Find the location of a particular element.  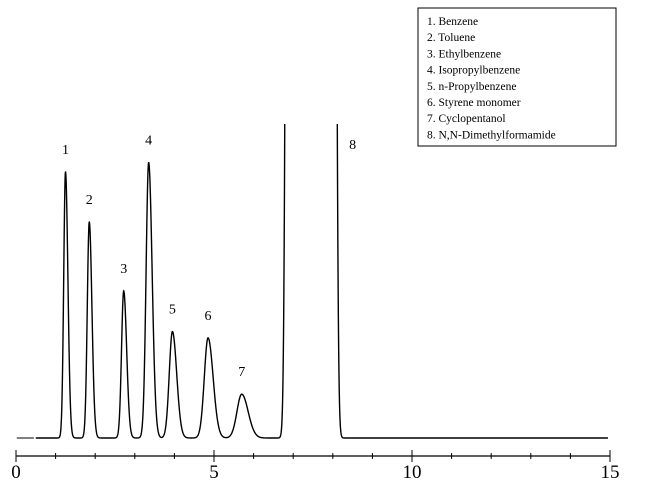

x-axis: 0 5 10 15 is located at coordinates (315, 466).